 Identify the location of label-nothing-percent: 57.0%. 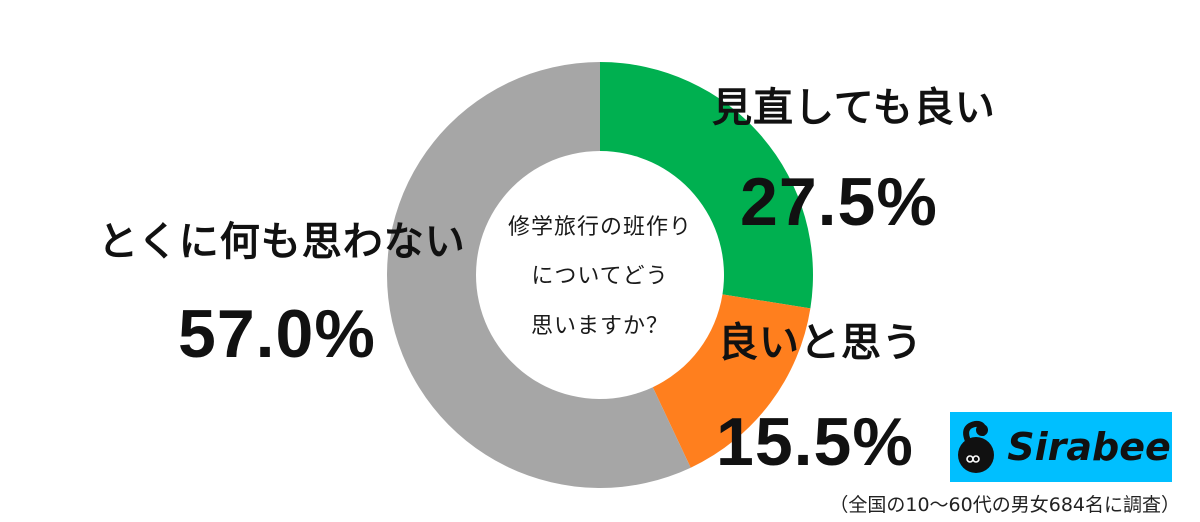
(277, 334).